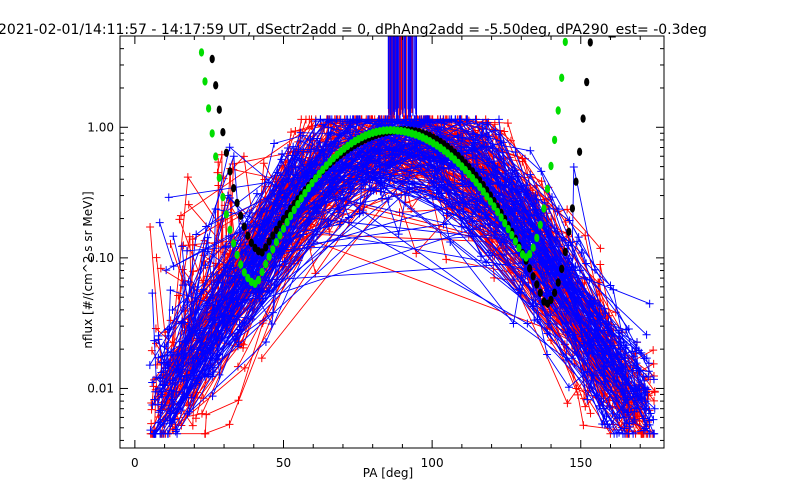 This screenshot has height=500, width=800. What do you see at coordinates (388, 473) in the screenshot?
I see `x-axis-label: PA [deg]` at bounding box center [388, 473].